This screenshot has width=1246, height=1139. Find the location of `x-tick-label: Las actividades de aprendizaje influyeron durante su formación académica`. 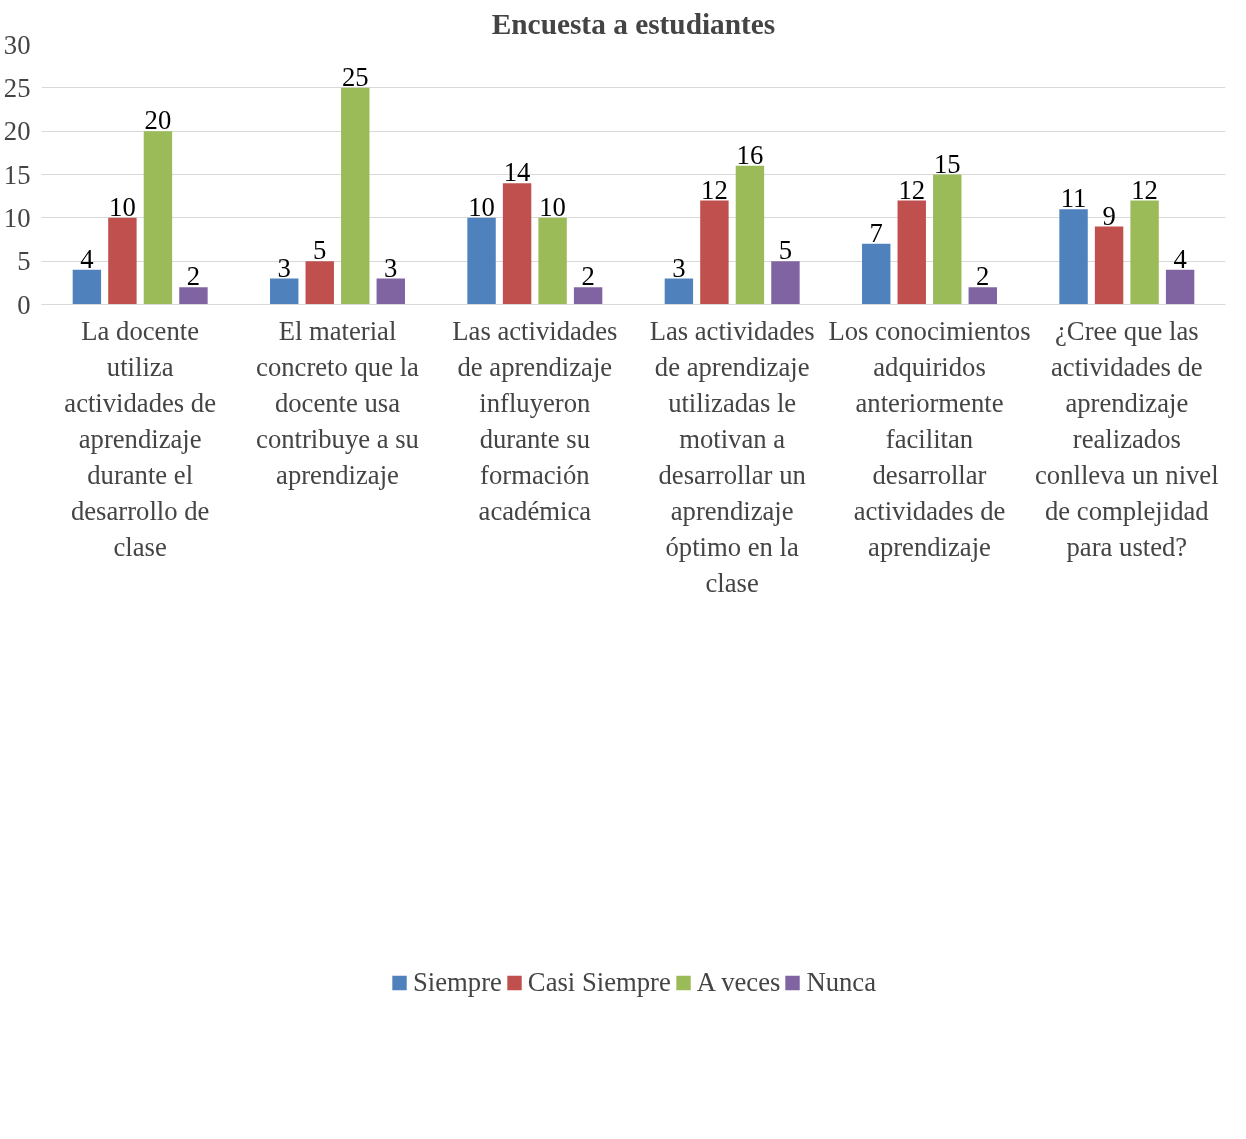

x-tick-label: Las actividades de aprendizaje influyeron durante su formación académica is located at coordinates (535, 420).